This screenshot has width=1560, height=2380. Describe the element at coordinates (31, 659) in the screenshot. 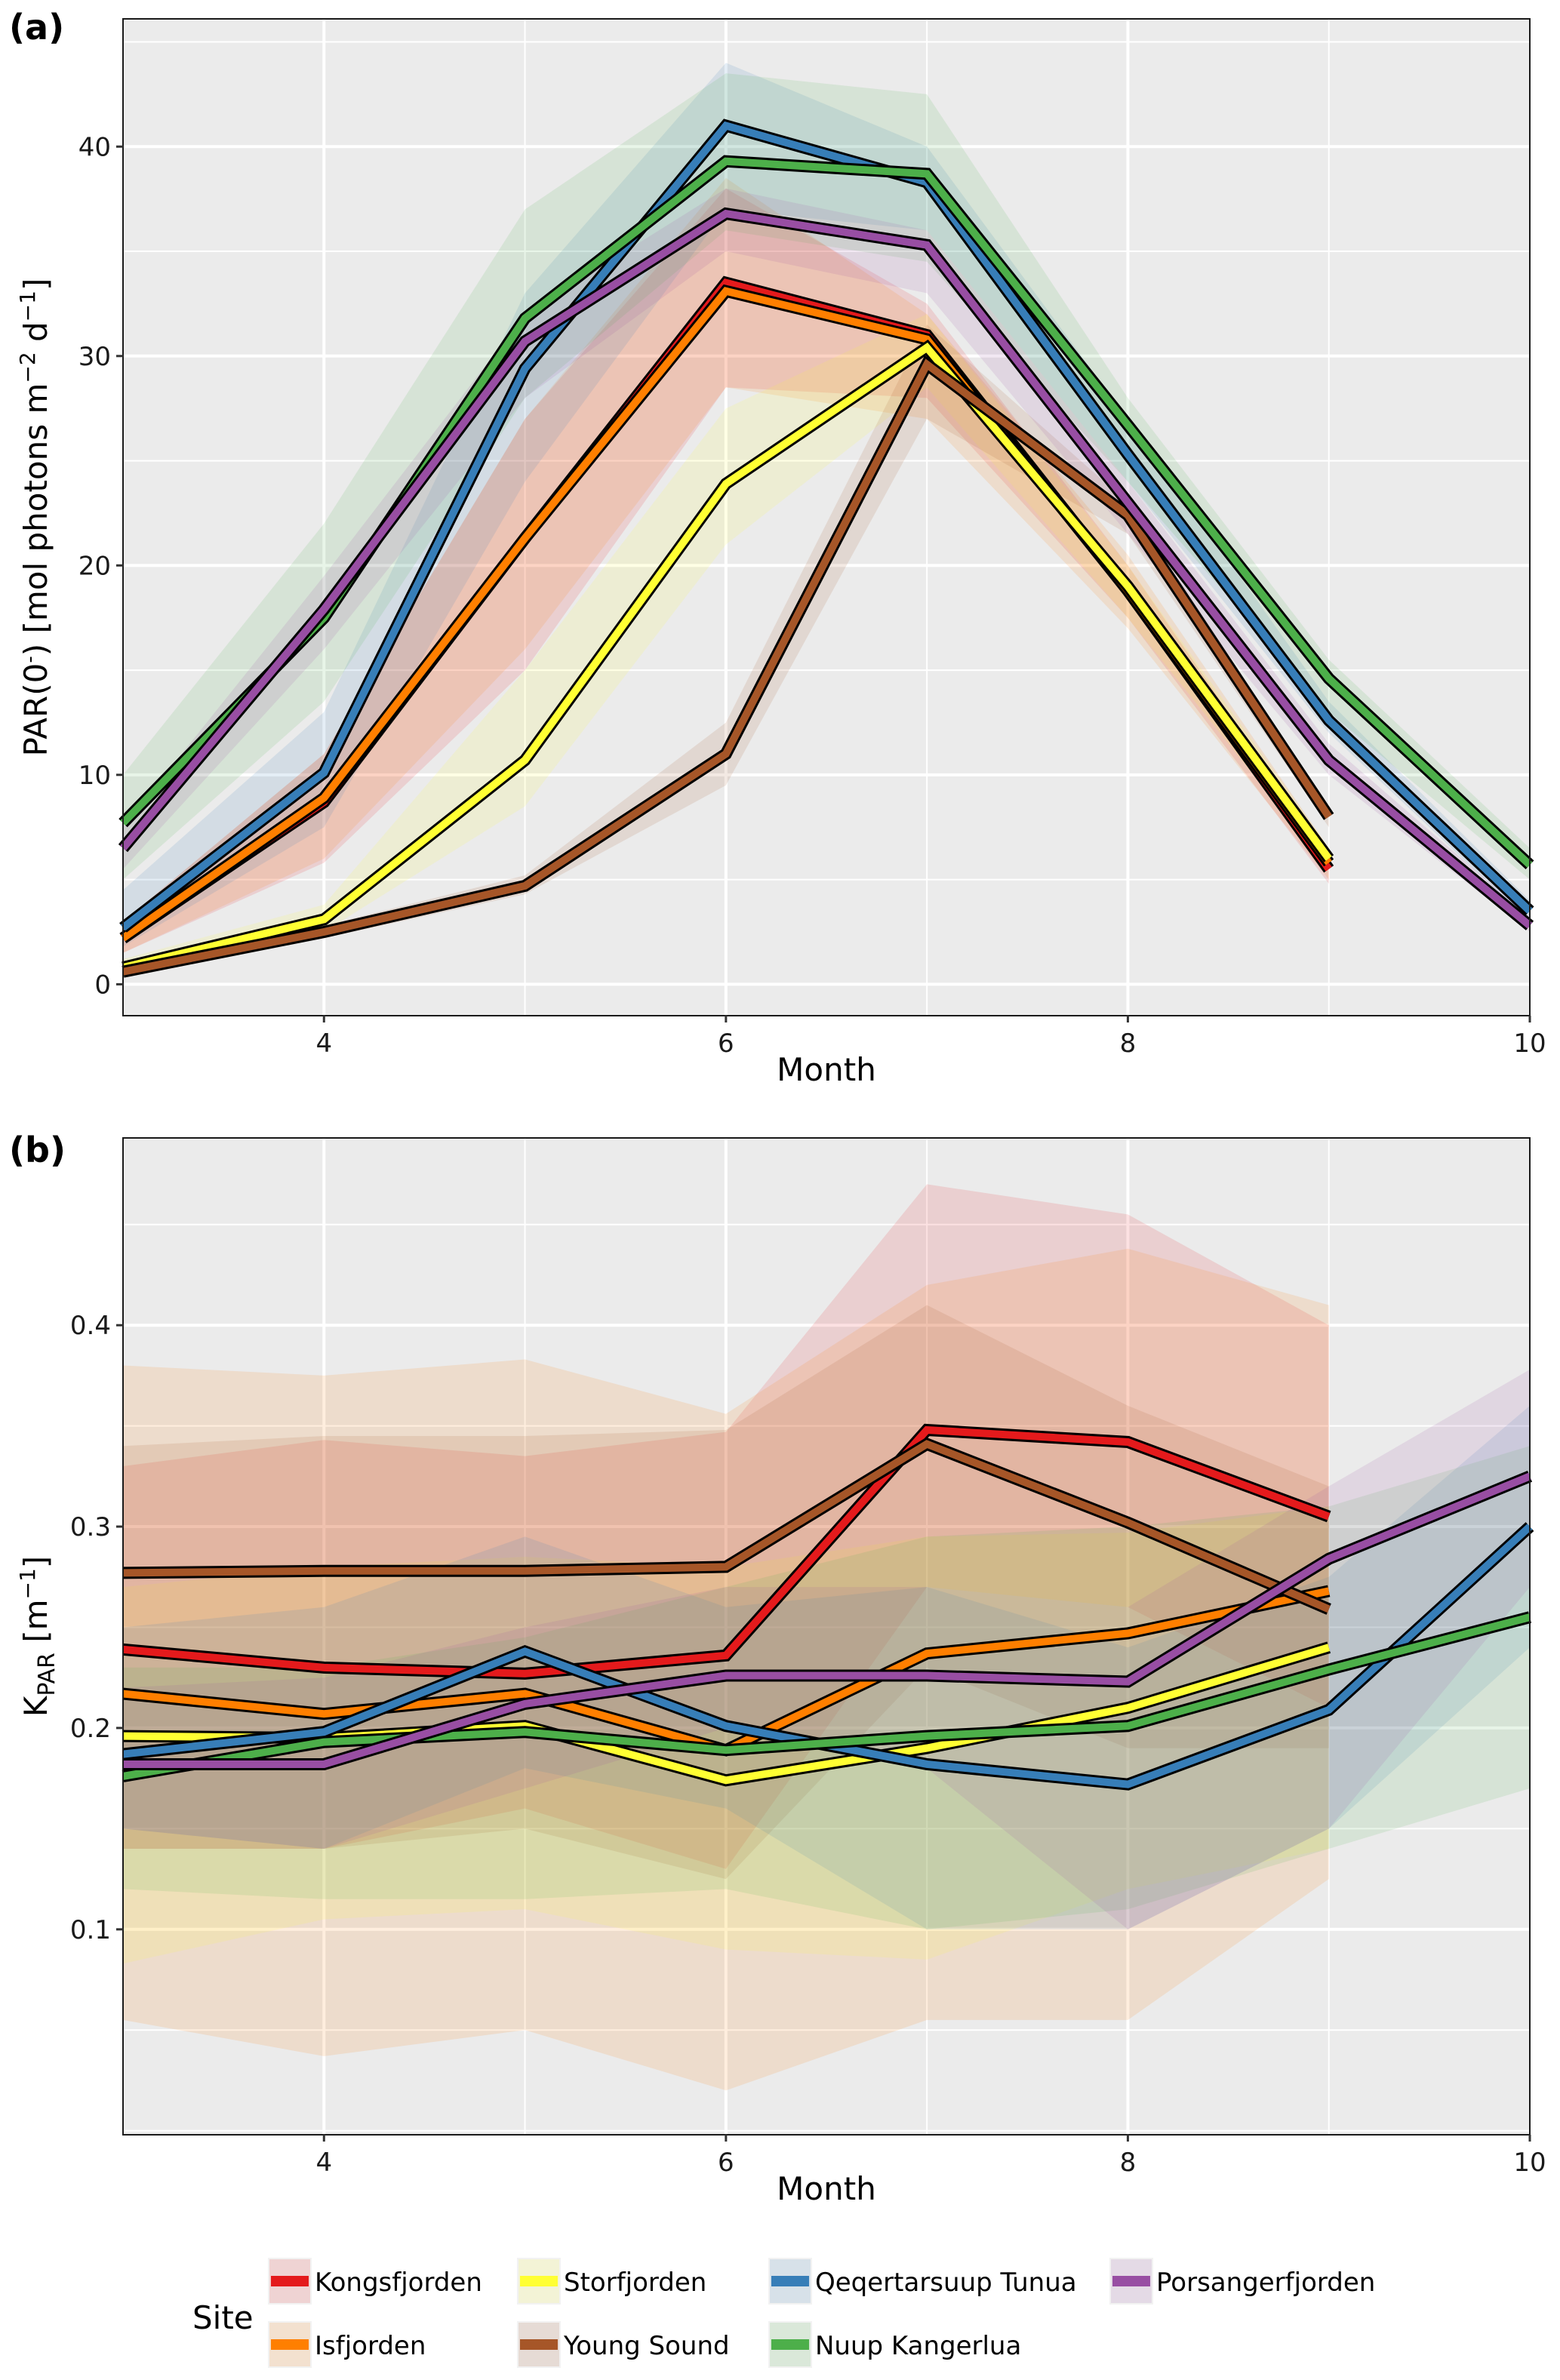

I see `ylabel-sup-minus: -` at that location.